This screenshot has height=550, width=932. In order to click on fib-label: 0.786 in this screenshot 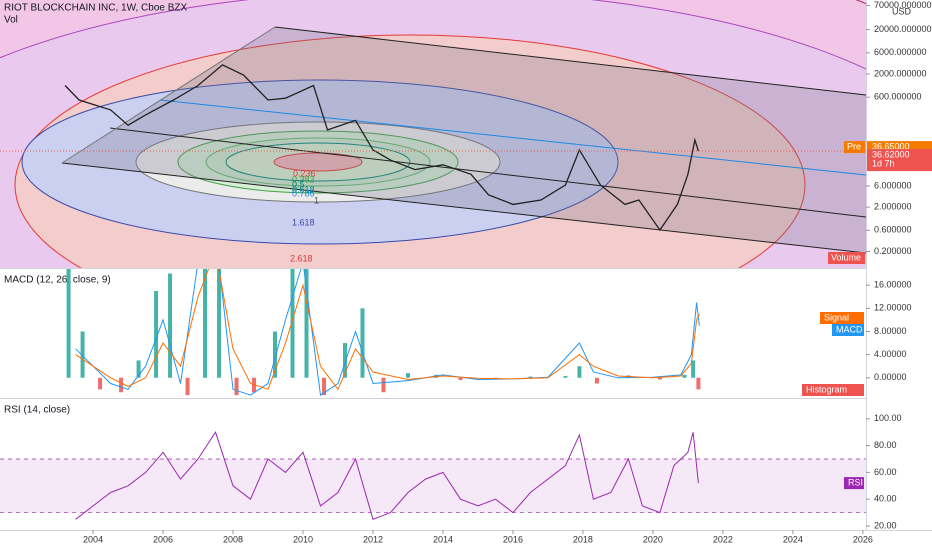, I will do `click(303, 193)`.